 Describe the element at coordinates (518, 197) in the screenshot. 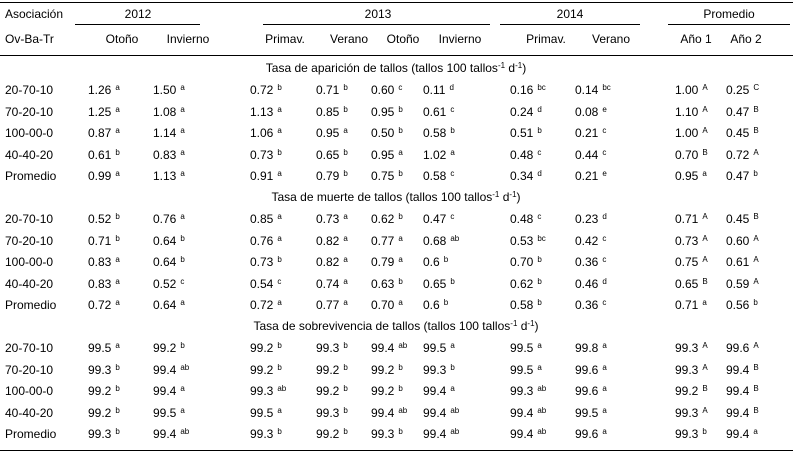

I see `title-part: )` at that location.